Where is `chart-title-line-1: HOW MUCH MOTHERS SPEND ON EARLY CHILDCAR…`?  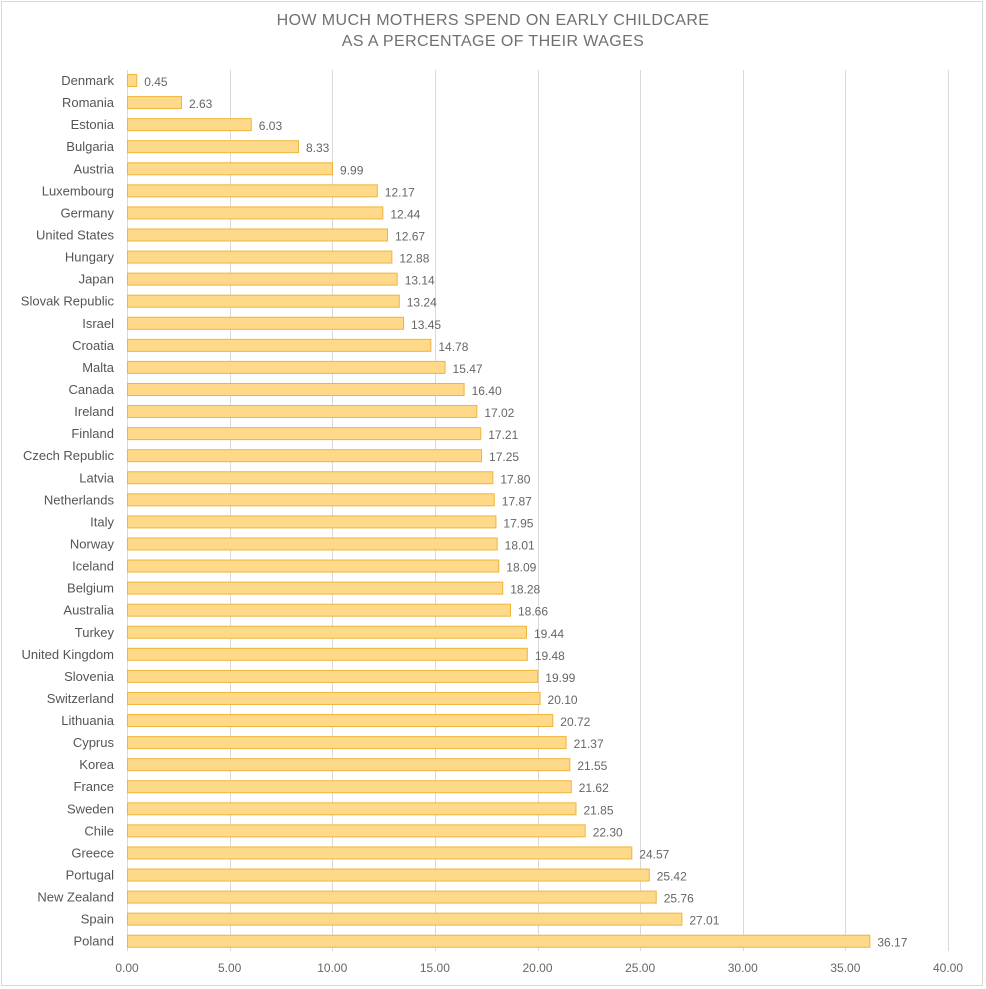 chart-title-line-1: HOW MUCH MOTHERS SPEND ON EARLY CHILDCAR… is located at coordinates (493, 20).